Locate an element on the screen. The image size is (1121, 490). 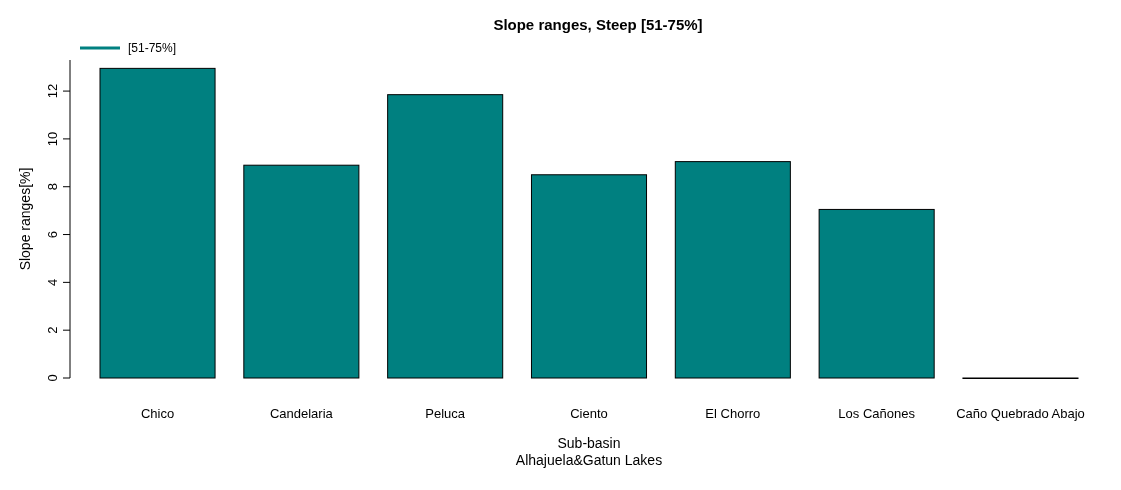
x-tick-label: Chico is located at coordinates (157, 413).